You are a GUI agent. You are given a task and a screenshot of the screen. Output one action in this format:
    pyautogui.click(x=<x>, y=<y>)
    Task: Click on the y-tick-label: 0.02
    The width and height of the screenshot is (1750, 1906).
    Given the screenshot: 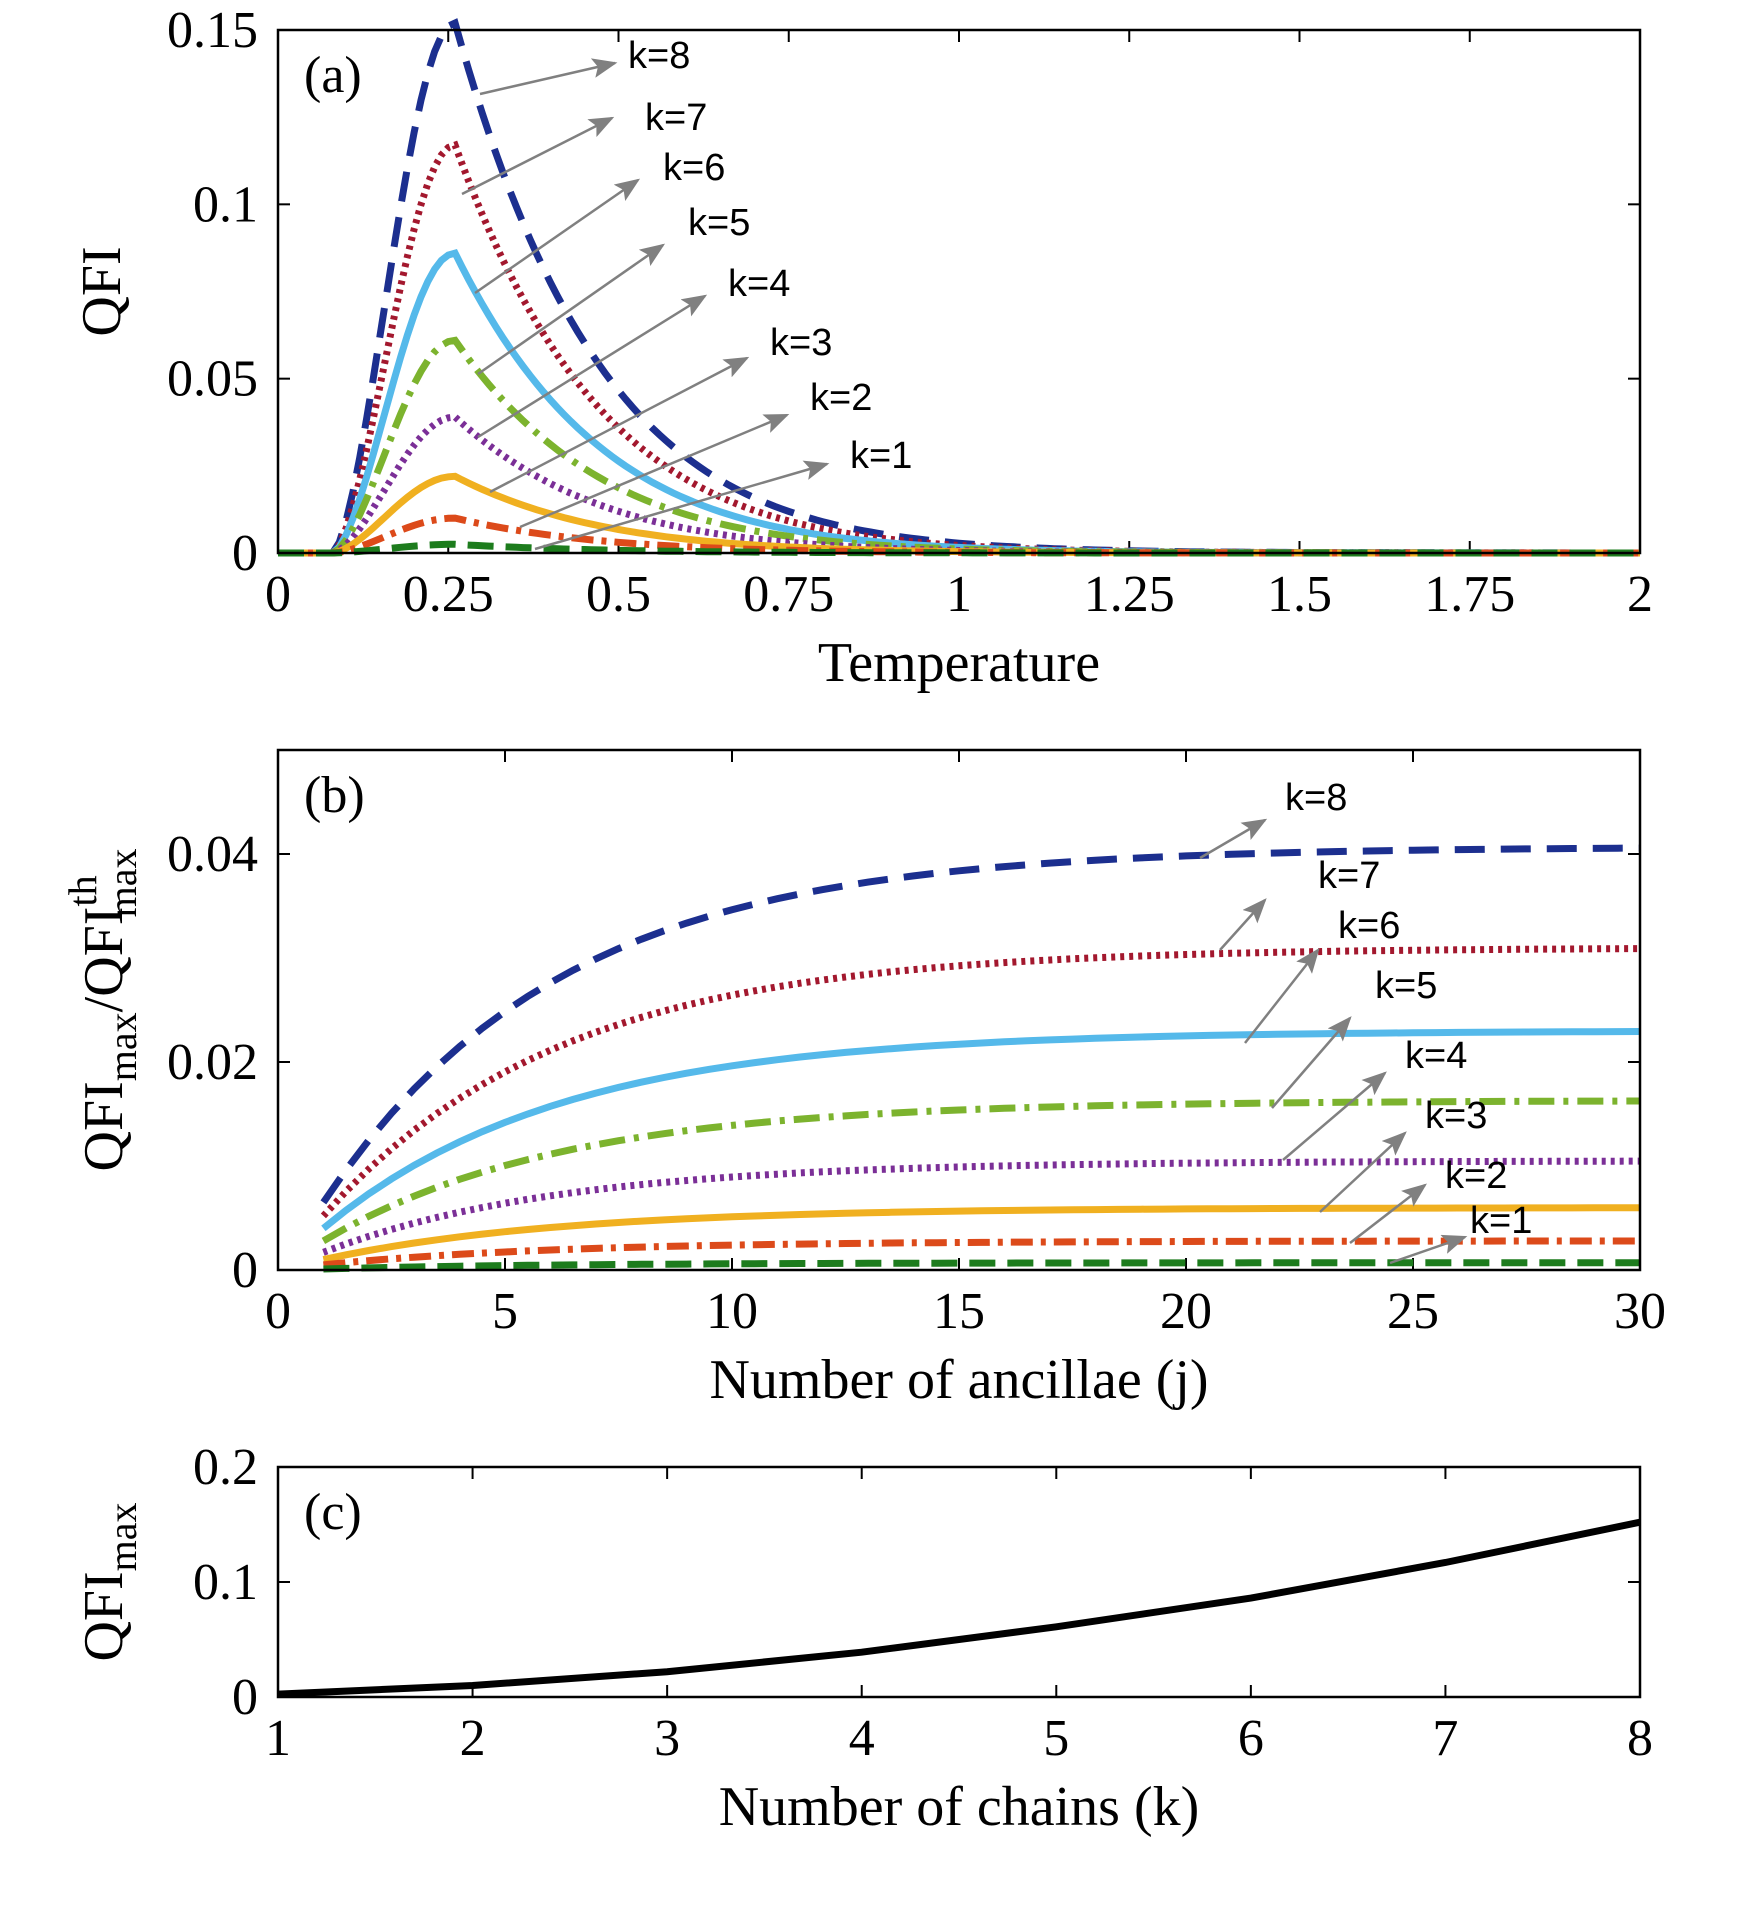 What is the action you would take?
    pyautogui.click(x=212, y=1062)
    